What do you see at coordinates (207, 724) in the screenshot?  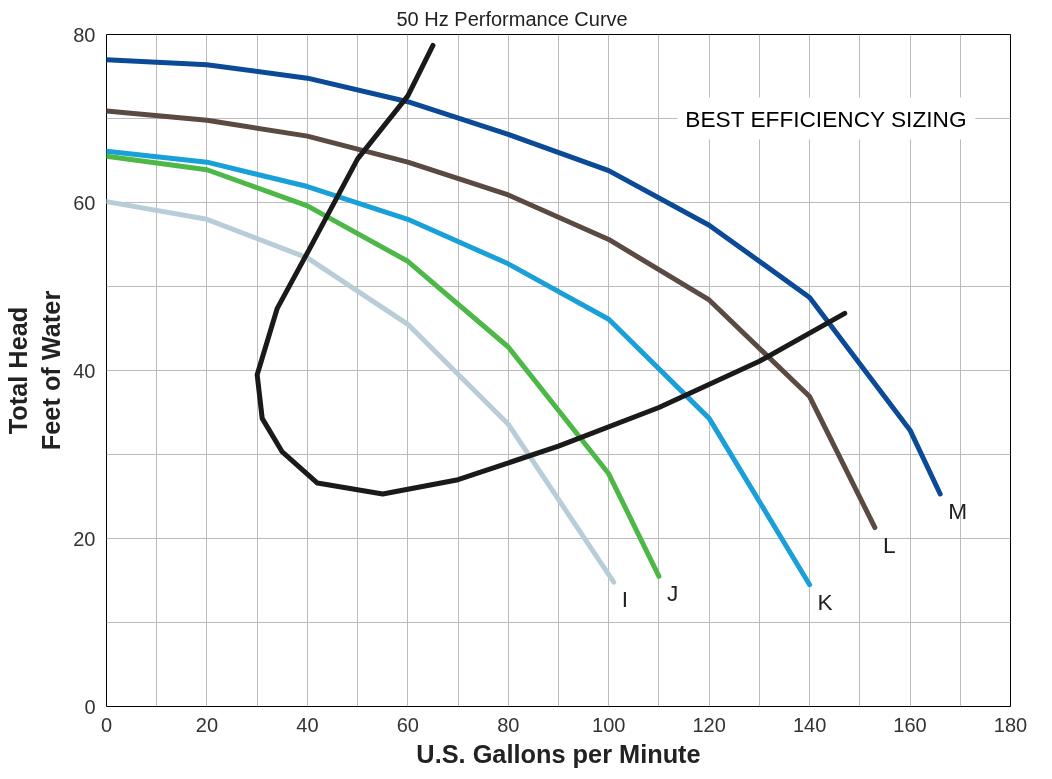 I see `x-tick-label: 20` at bounding box center [207, 724].